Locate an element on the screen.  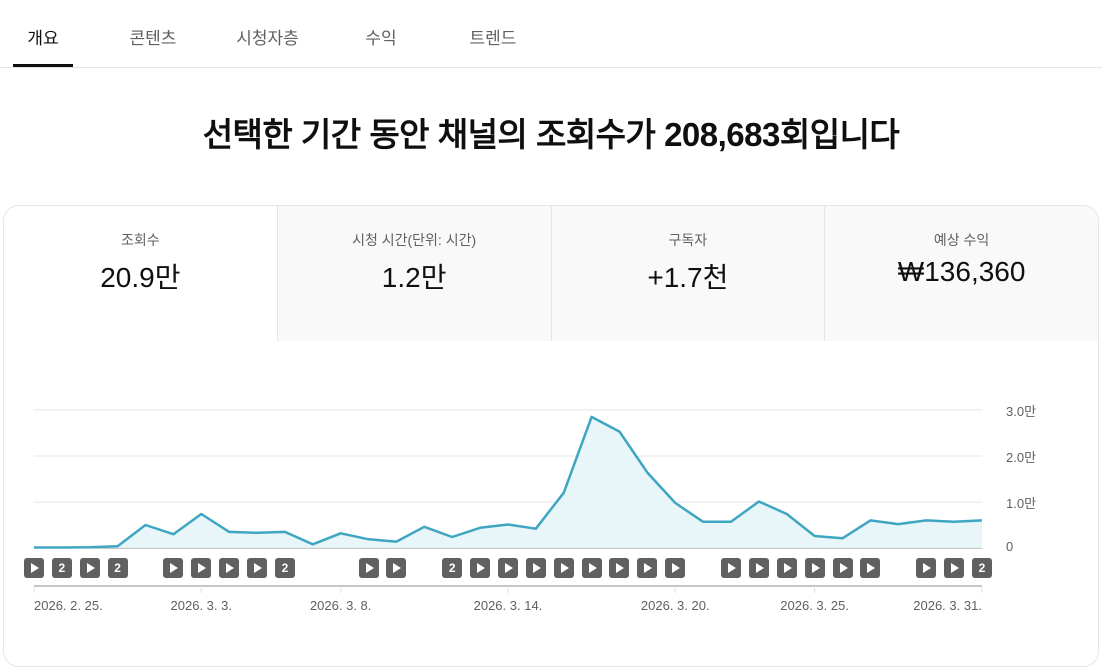
metric-value: ₩136,360 is located at coordinates (961, 271).